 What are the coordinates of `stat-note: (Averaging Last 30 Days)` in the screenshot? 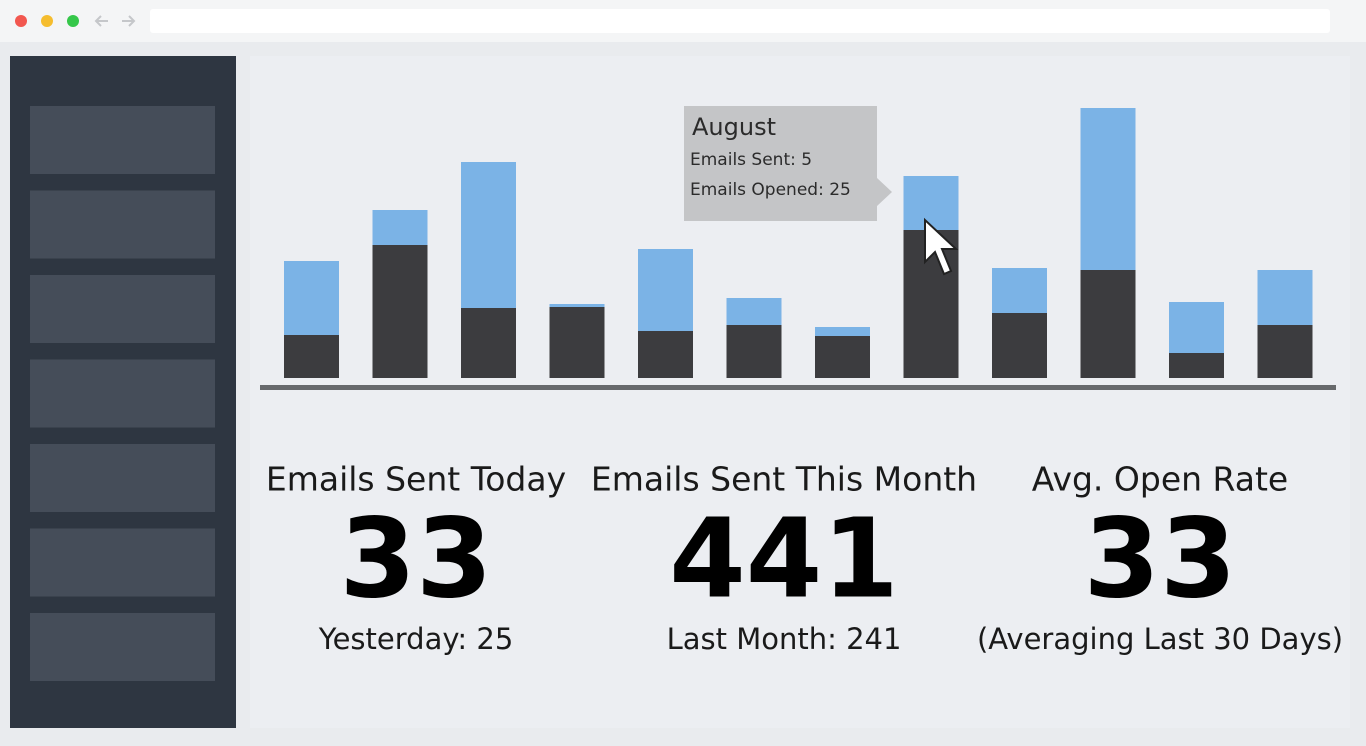 It's located at (1160, 639).